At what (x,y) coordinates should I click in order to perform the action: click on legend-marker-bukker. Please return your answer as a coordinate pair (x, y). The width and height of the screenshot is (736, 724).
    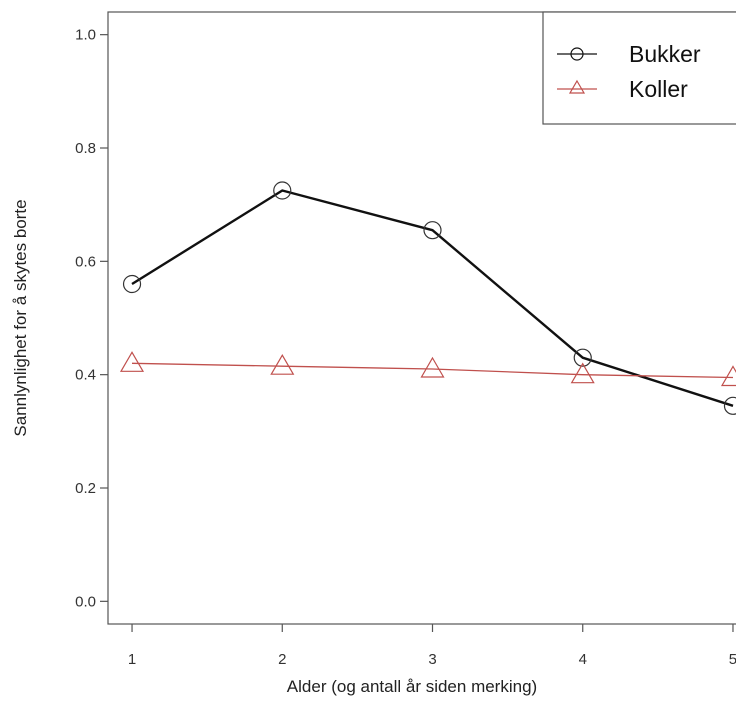
    Looking at the image, I should click on (577, 54).